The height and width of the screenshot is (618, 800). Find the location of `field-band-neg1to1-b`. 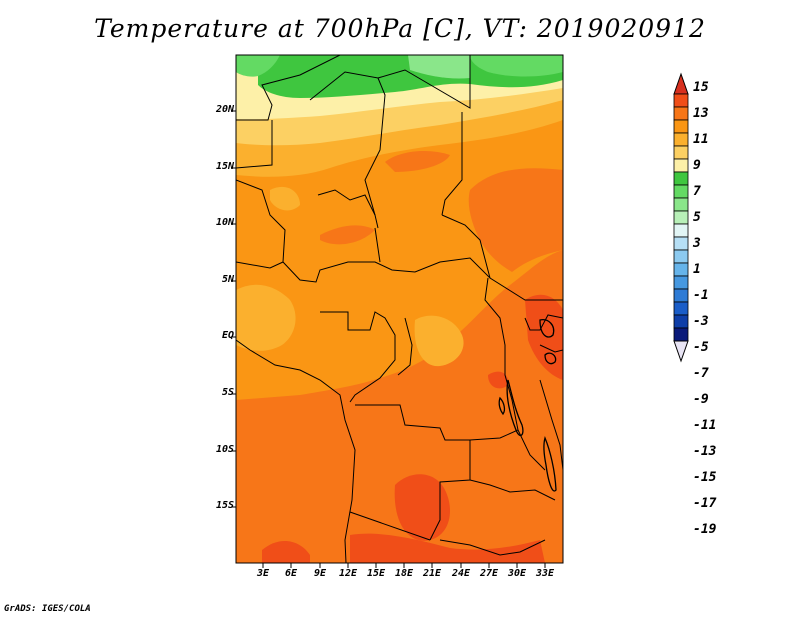

field-band-neg1to1-b is located at coordinates (516, 66).